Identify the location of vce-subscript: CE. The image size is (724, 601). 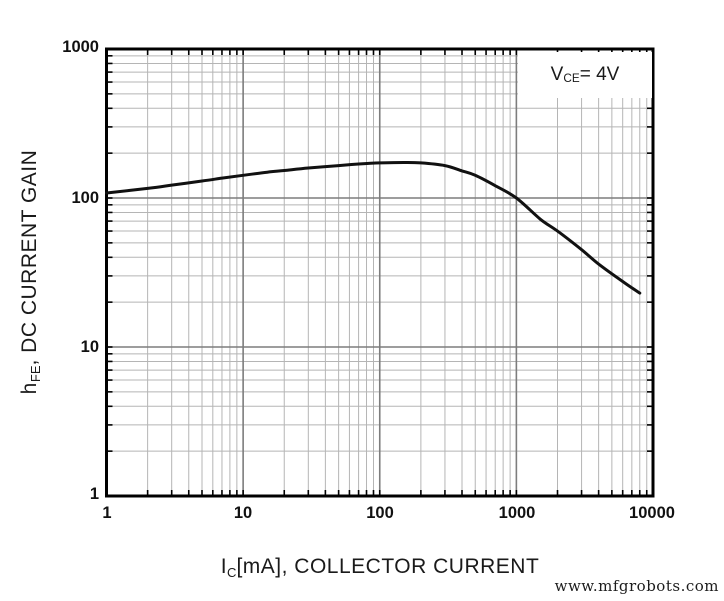
(571, 78).